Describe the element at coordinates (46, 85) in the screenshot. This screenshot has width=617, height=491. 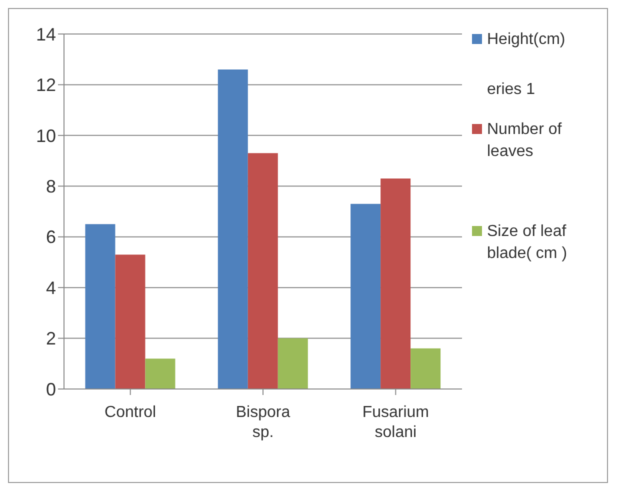
I see `y-tick-label: 12` at that location.